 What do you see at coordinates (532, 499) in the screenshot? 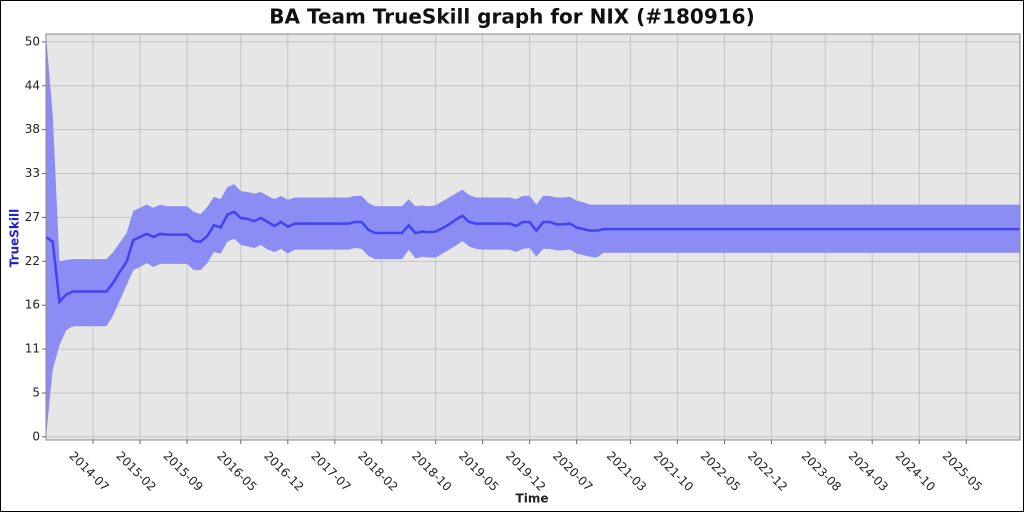
I see `x-axis-label: Time` at bounding box center [532, 499].